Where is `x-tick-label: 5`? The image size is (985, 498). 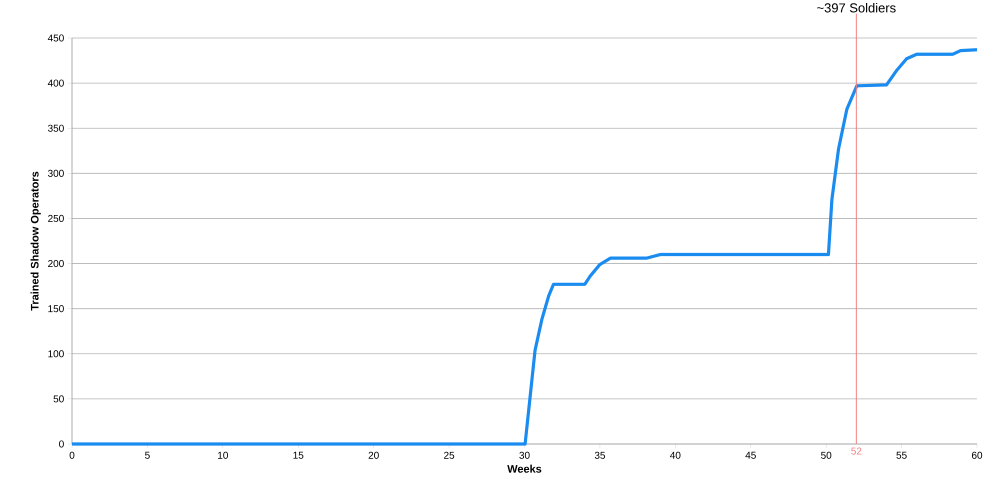 x-tick-label: 5 is located at coordinates (147, 455).